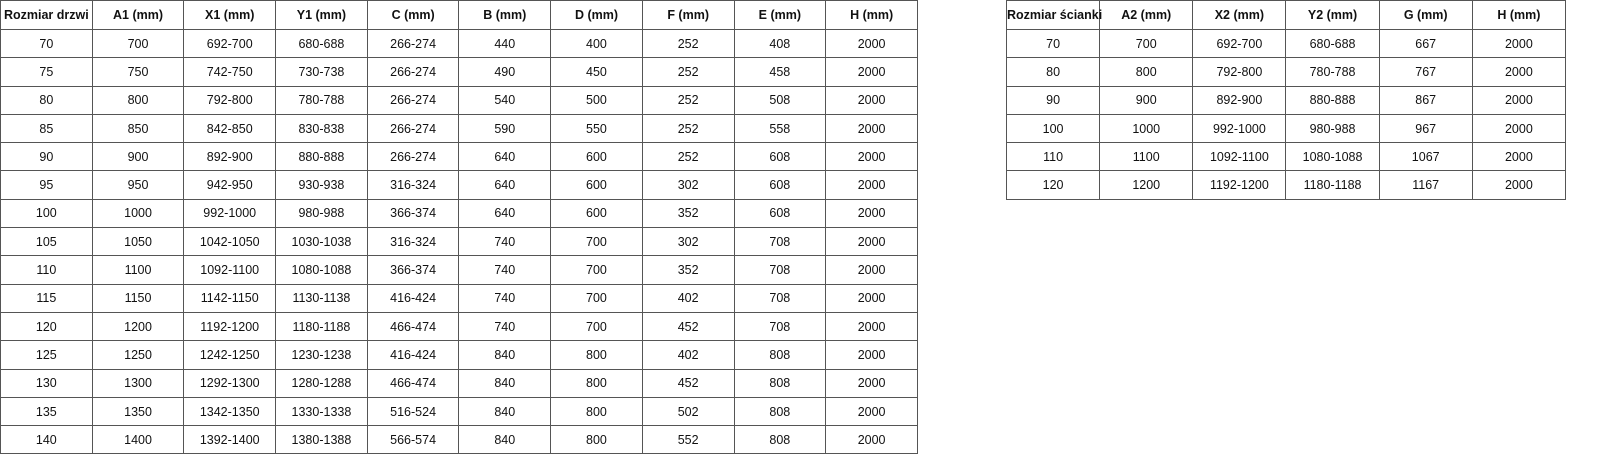 The width and height of the screenshot is (1600, 459). Describe the element at coordinates (688, 15) in the screenshot. I see `column-header: F (mm)` at that location.